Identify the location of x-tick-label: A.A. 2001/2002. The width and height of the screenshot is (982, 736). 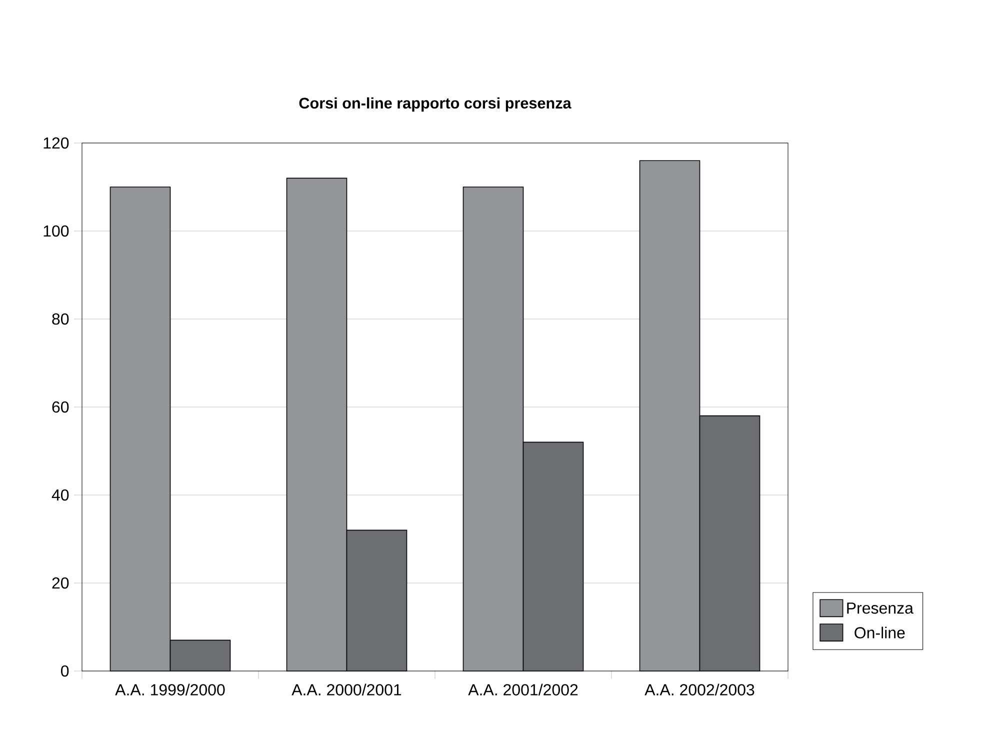
(523, 690).